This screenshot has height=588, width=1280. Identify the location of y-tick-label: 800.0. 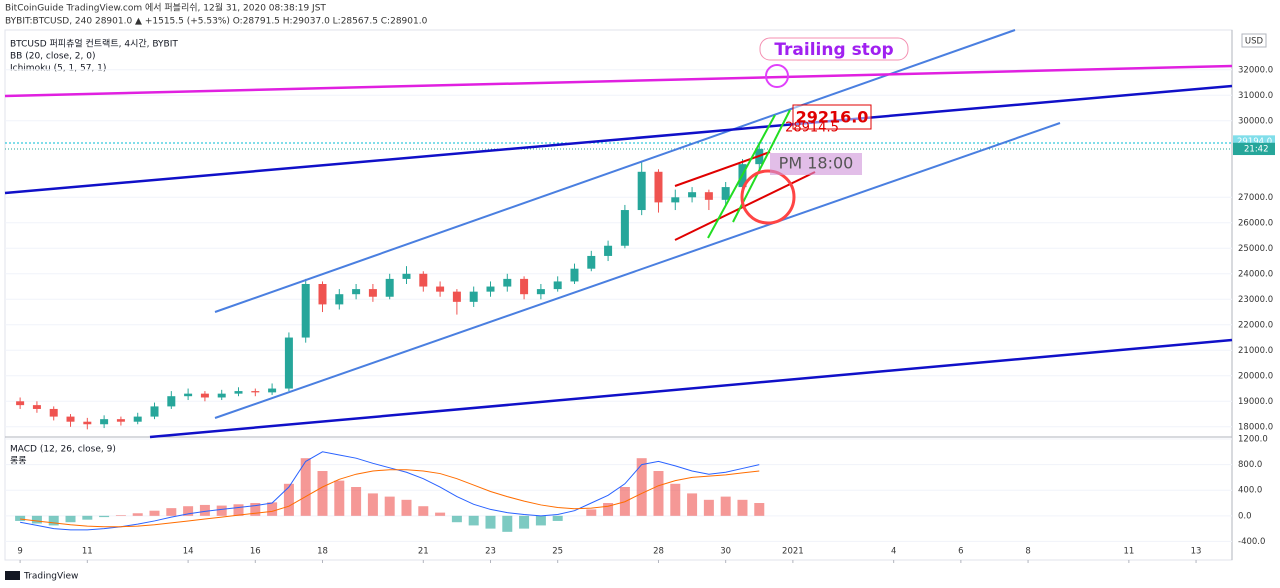
(1250, 465).